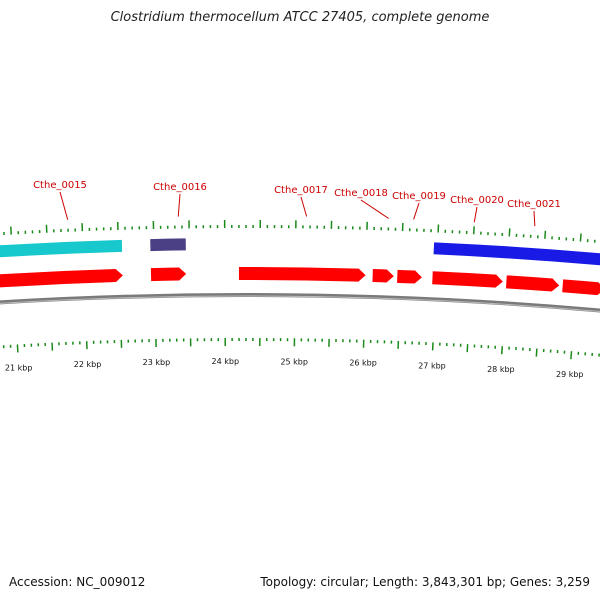 The image size is (600, 600). I want to click on kbp-label: 24 kbp, so click(226, 361).